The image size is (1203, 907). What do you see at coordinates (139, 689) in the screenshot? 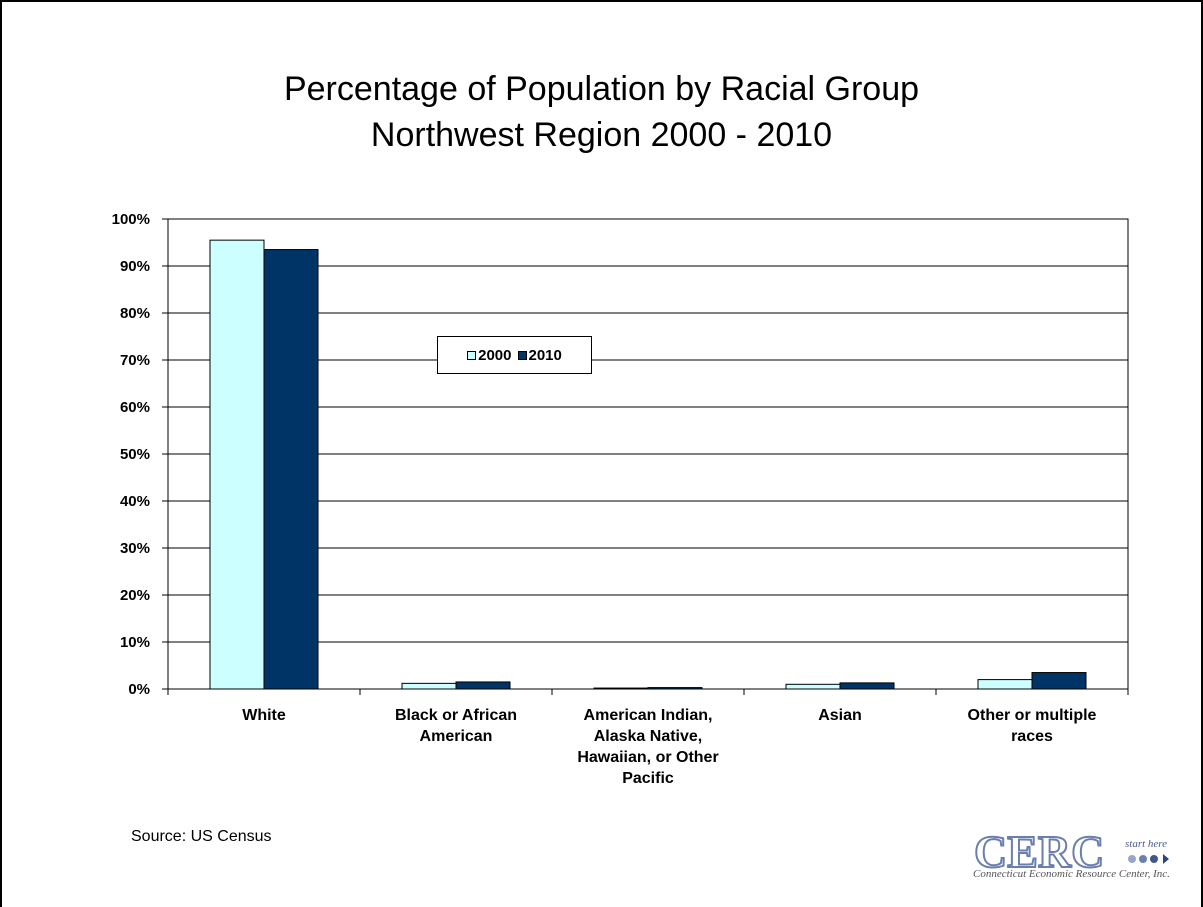
I see `y-tick-label: 0%` at bounding box center [139, 689].